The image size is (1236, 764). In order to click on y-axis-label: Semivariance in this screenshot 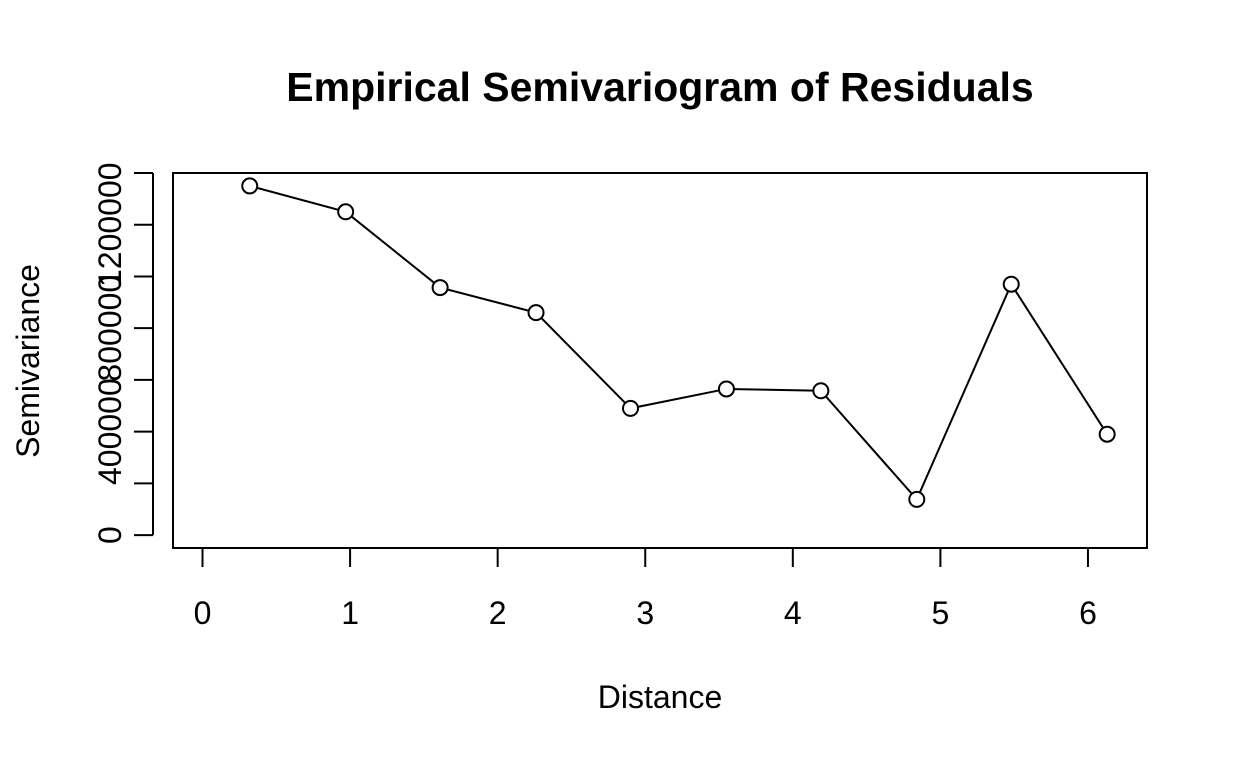, I will do `click(28, 361)`.